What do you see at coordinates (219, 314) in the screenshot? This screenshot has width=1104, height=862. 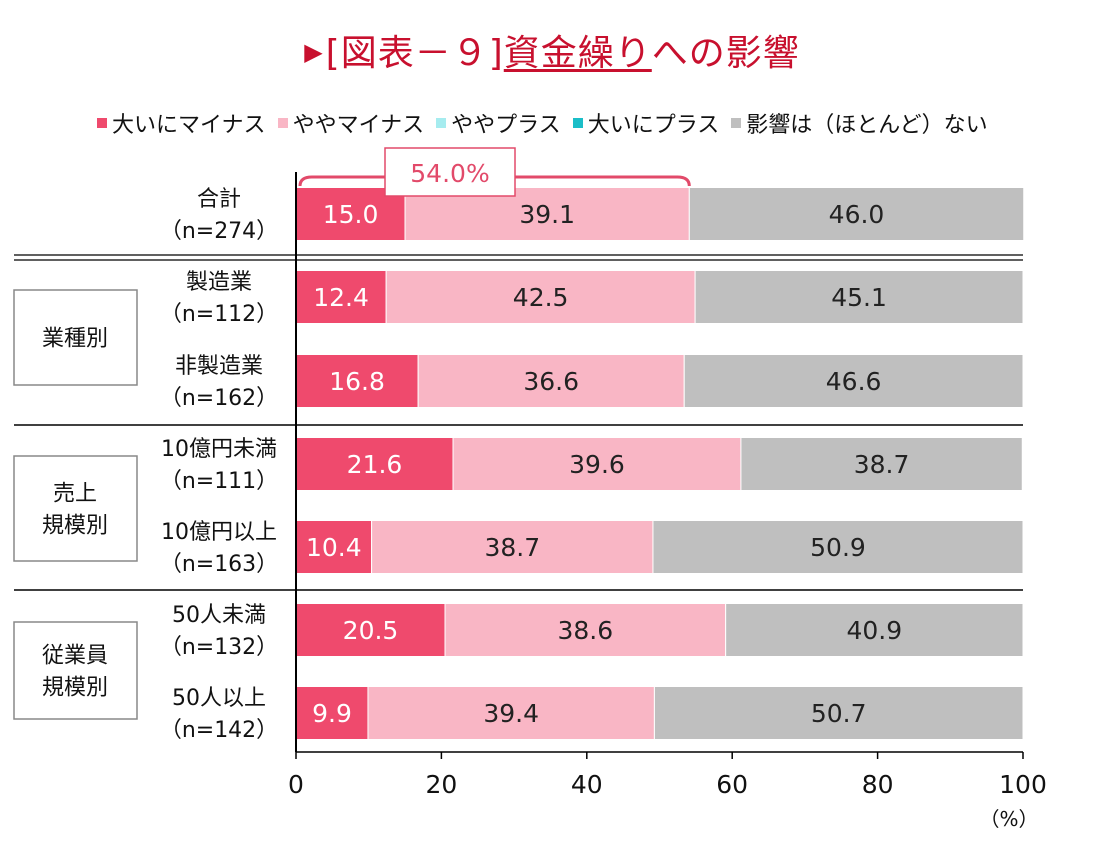 I see `category-n-label: （n=112）` at bounding box center [219, 314].